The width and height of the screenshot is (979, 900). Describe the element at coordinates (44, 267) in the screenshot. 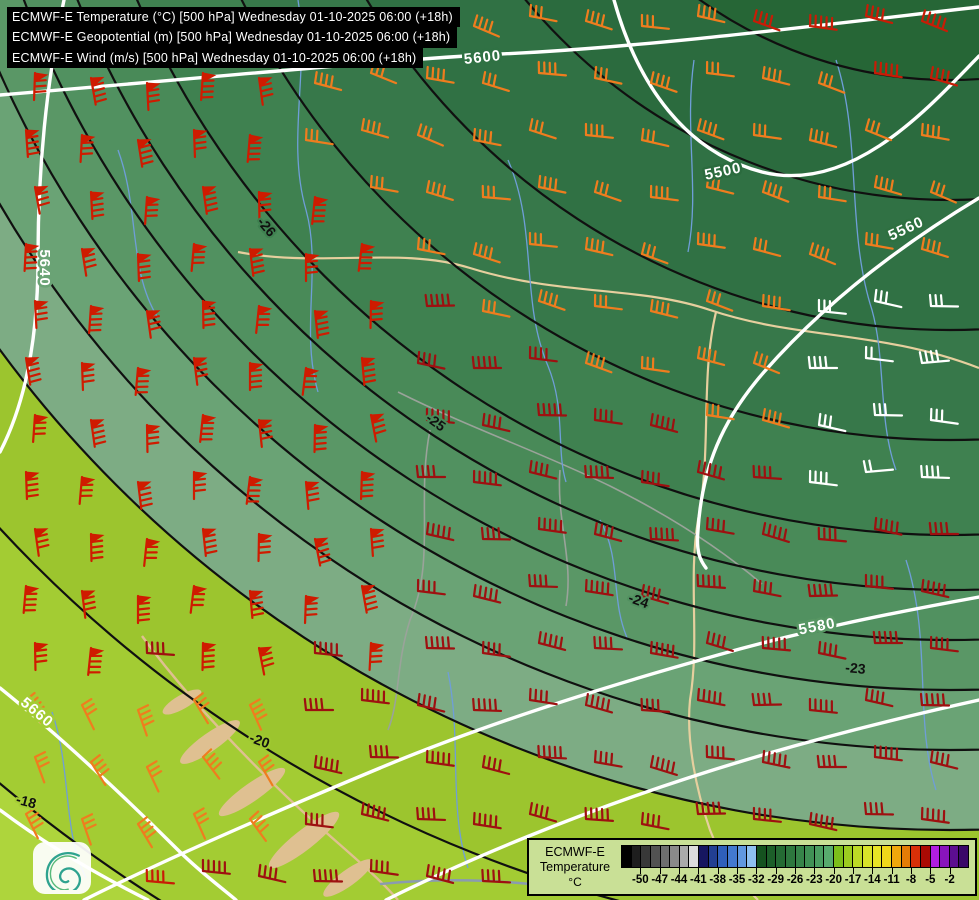

I see `geopotential-label: 5640` at that location.